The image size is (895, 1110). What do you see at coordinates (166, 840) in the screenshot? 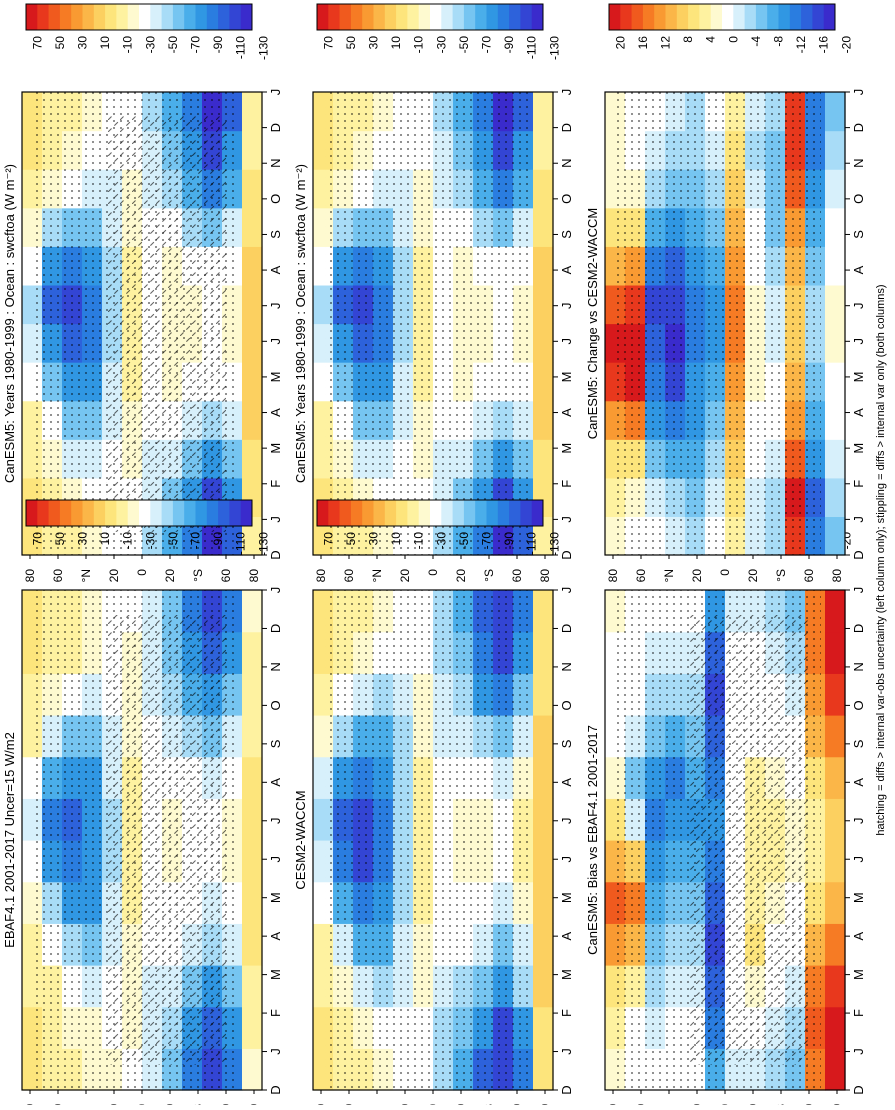
I see `hatch-overlay` at bounding box center [166, 840].